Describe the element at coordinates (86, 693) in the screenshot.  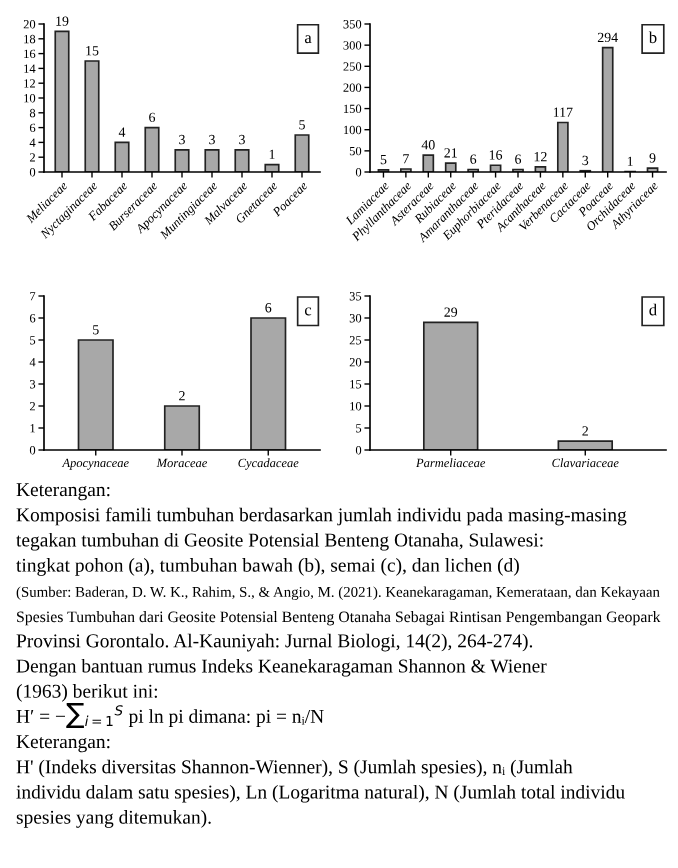
I see `text: (1963) berikut ini:` at that location.